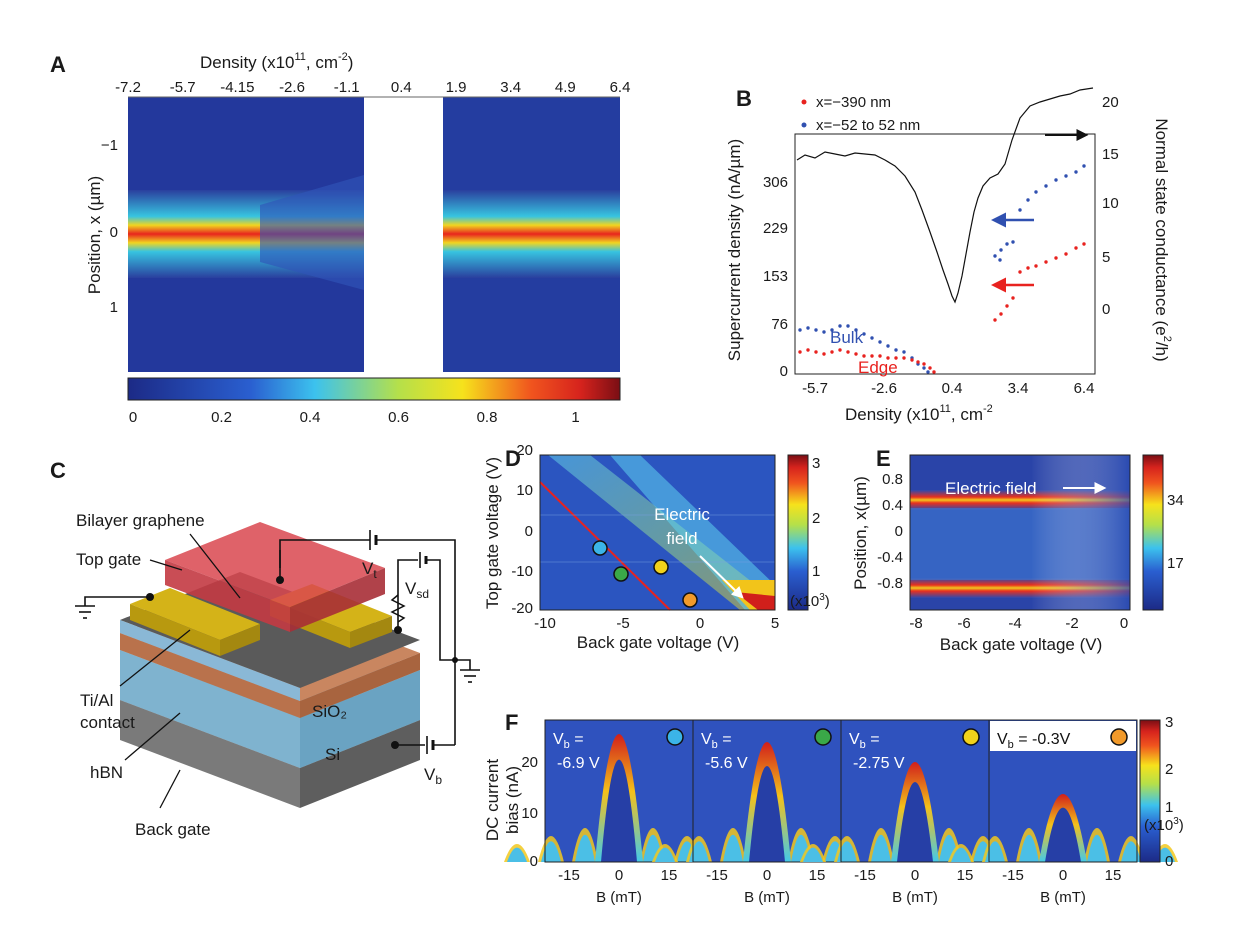  What do you see at coordinates (1034, 741) in the screenshot?
I see `subpanel-vb-label: Vb = -0.3V` at bounding box center [1034, 741].